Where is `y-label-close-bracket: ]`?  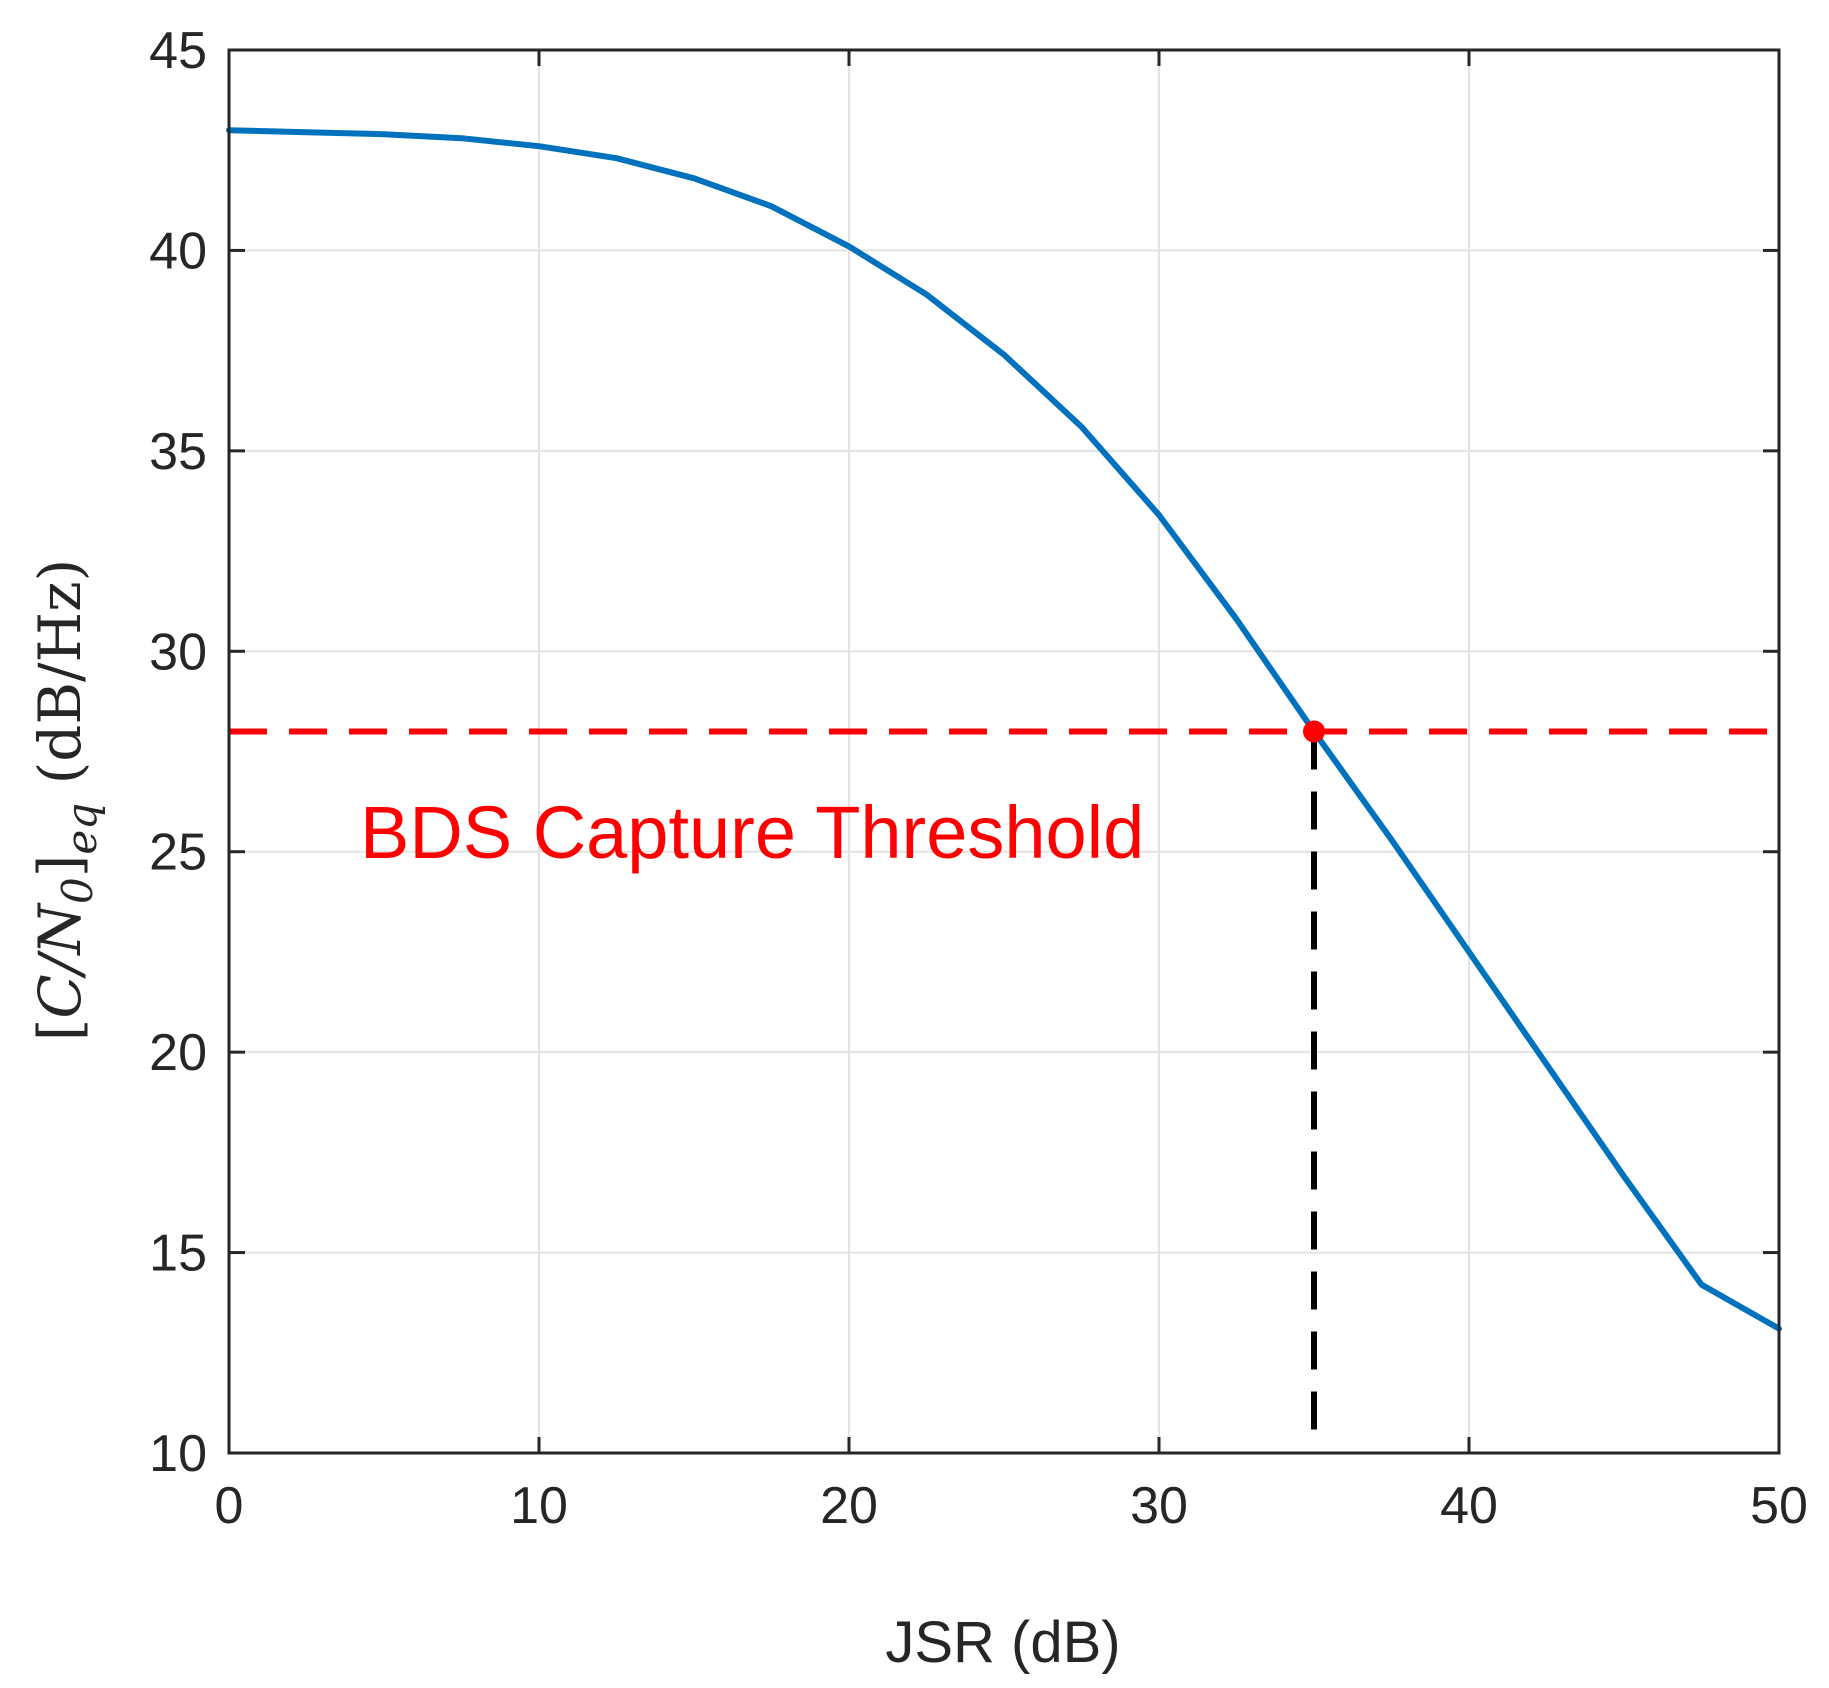 y-label-close-bracket: ] is located at coordinates (60, 866).